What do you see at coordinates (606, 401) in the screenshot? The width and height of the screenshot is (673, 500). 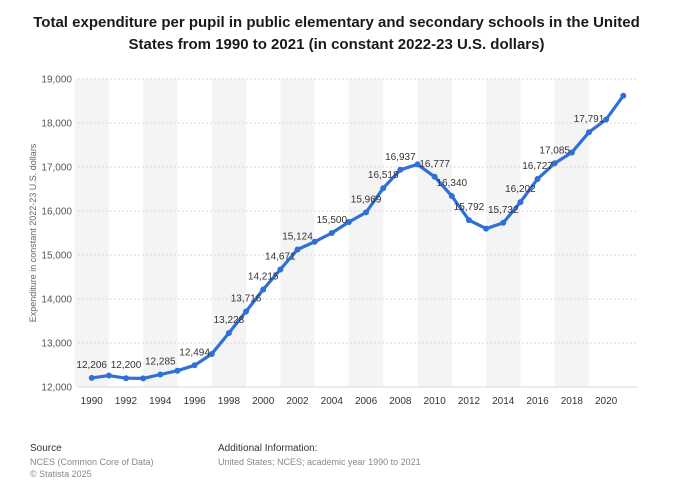 I see `x-tick-label: 2020` at bounding box center [606, 401].